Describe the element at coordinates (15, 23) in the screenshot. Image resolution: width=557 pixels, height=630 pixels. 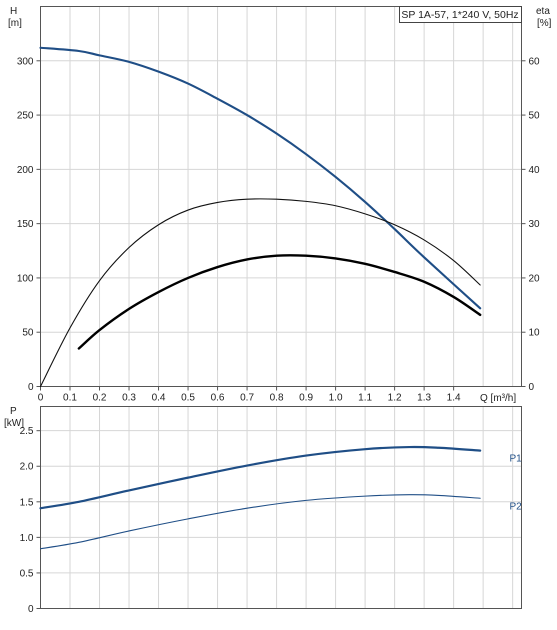
I see `y-left-unit: [m]` at that location.